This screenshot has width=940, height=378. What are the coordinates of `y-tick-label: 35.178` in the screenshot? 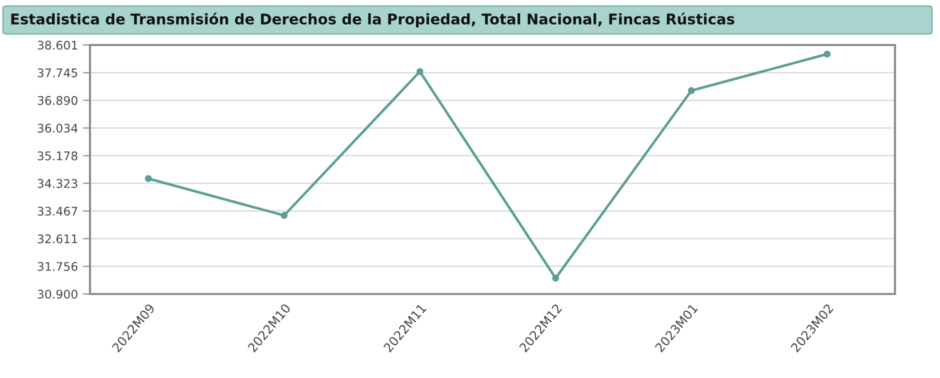 It's located at (58, 155).